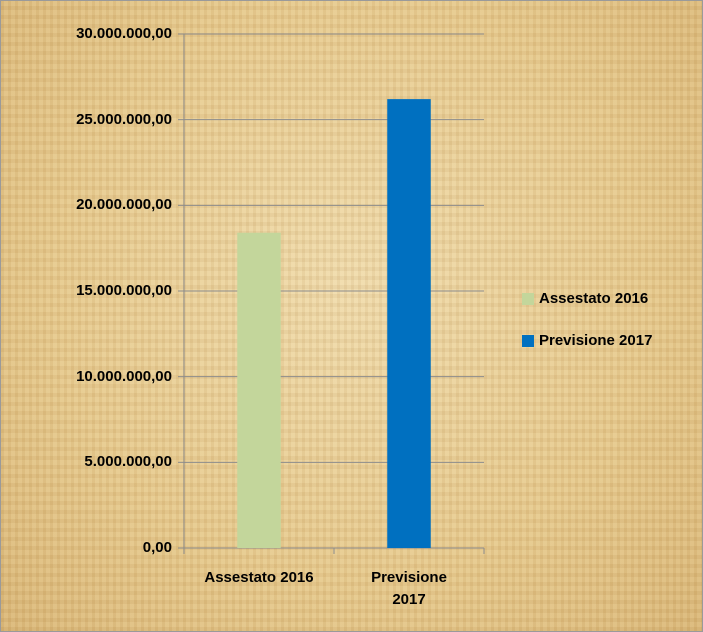  I want to click on y-tick-label: 15.000.000,00, so click(124, 290).